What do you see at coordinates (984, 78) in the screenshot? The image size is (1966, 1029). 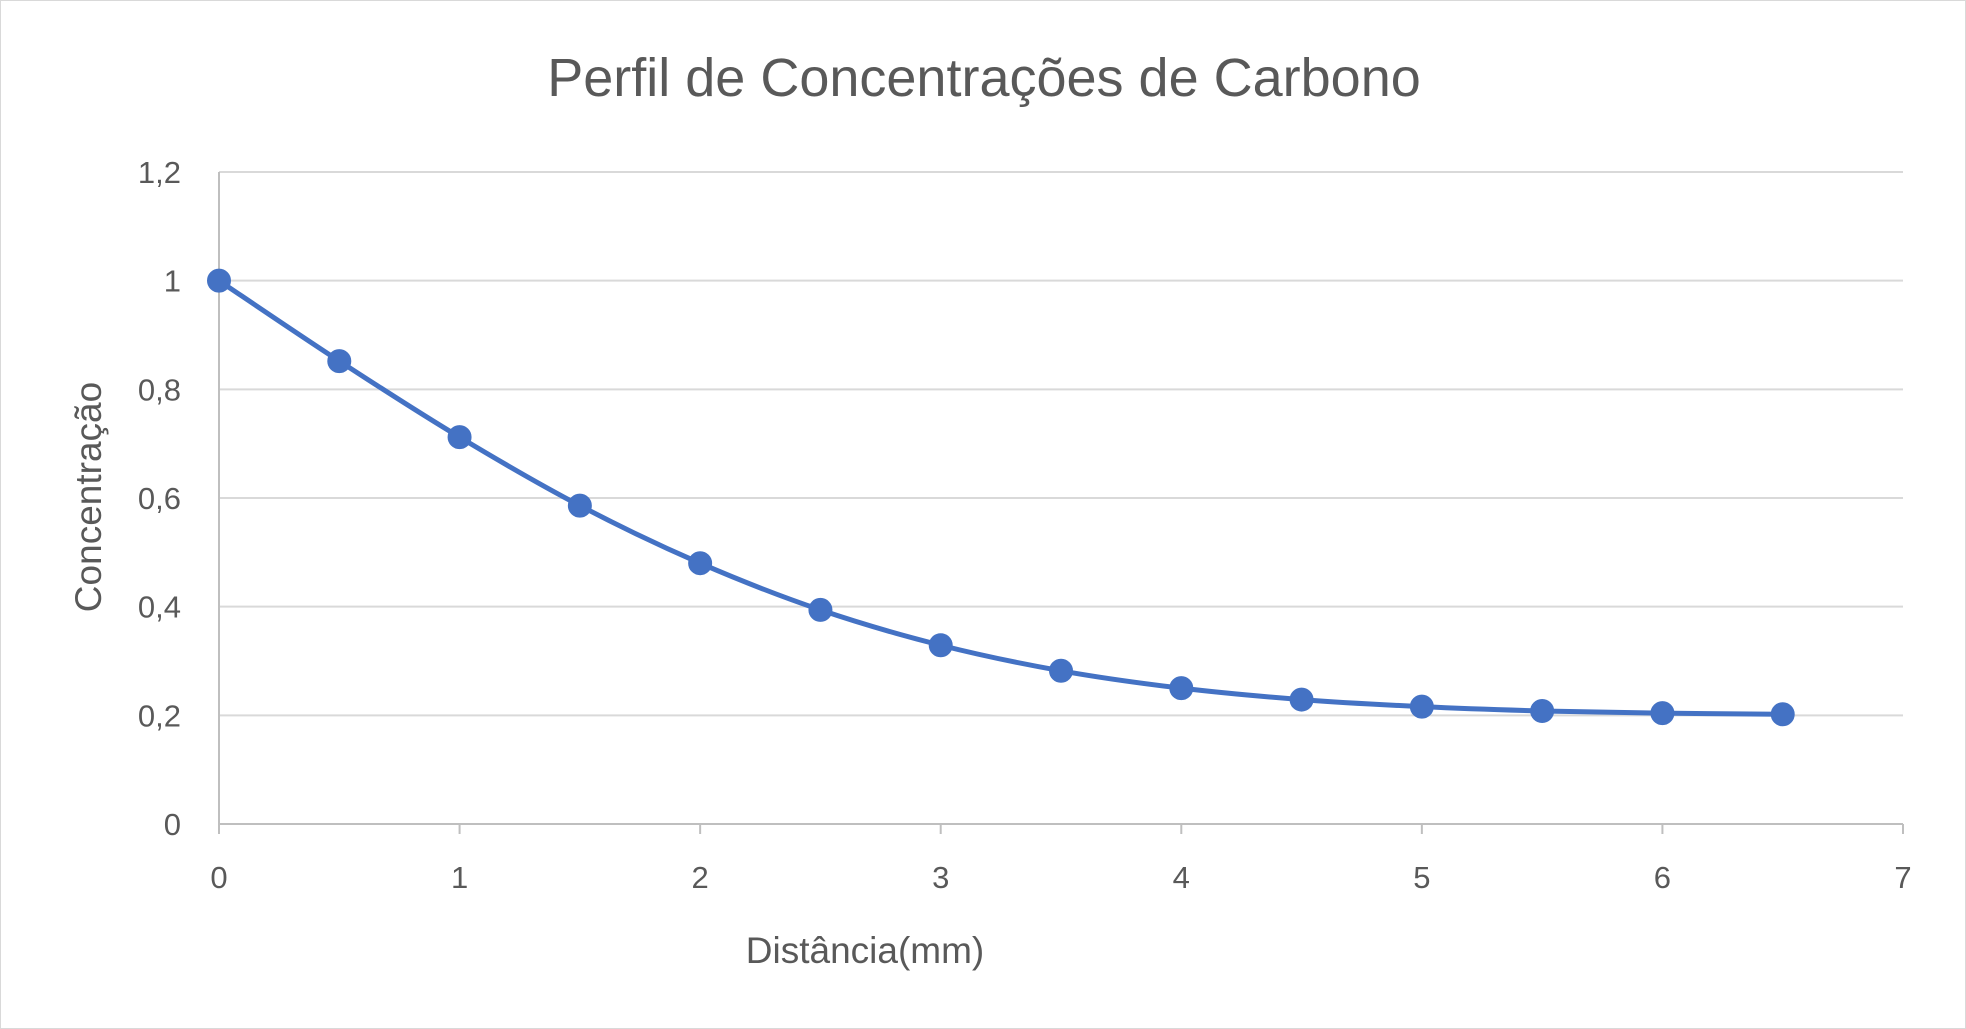 I see `chart-title: Perfil de Concentrações de Carbono` at bounding box center [984, 78].